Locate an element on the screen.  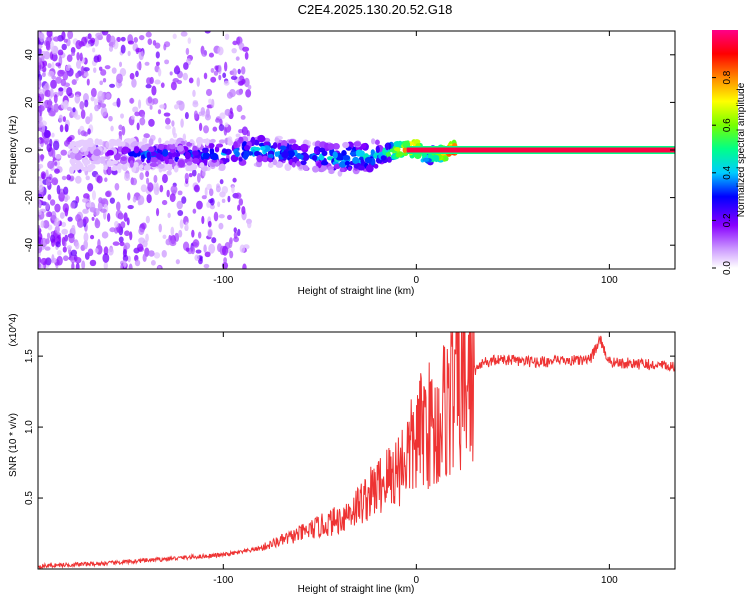
x-tick-label: -100 is located at coordinates (223, 280).